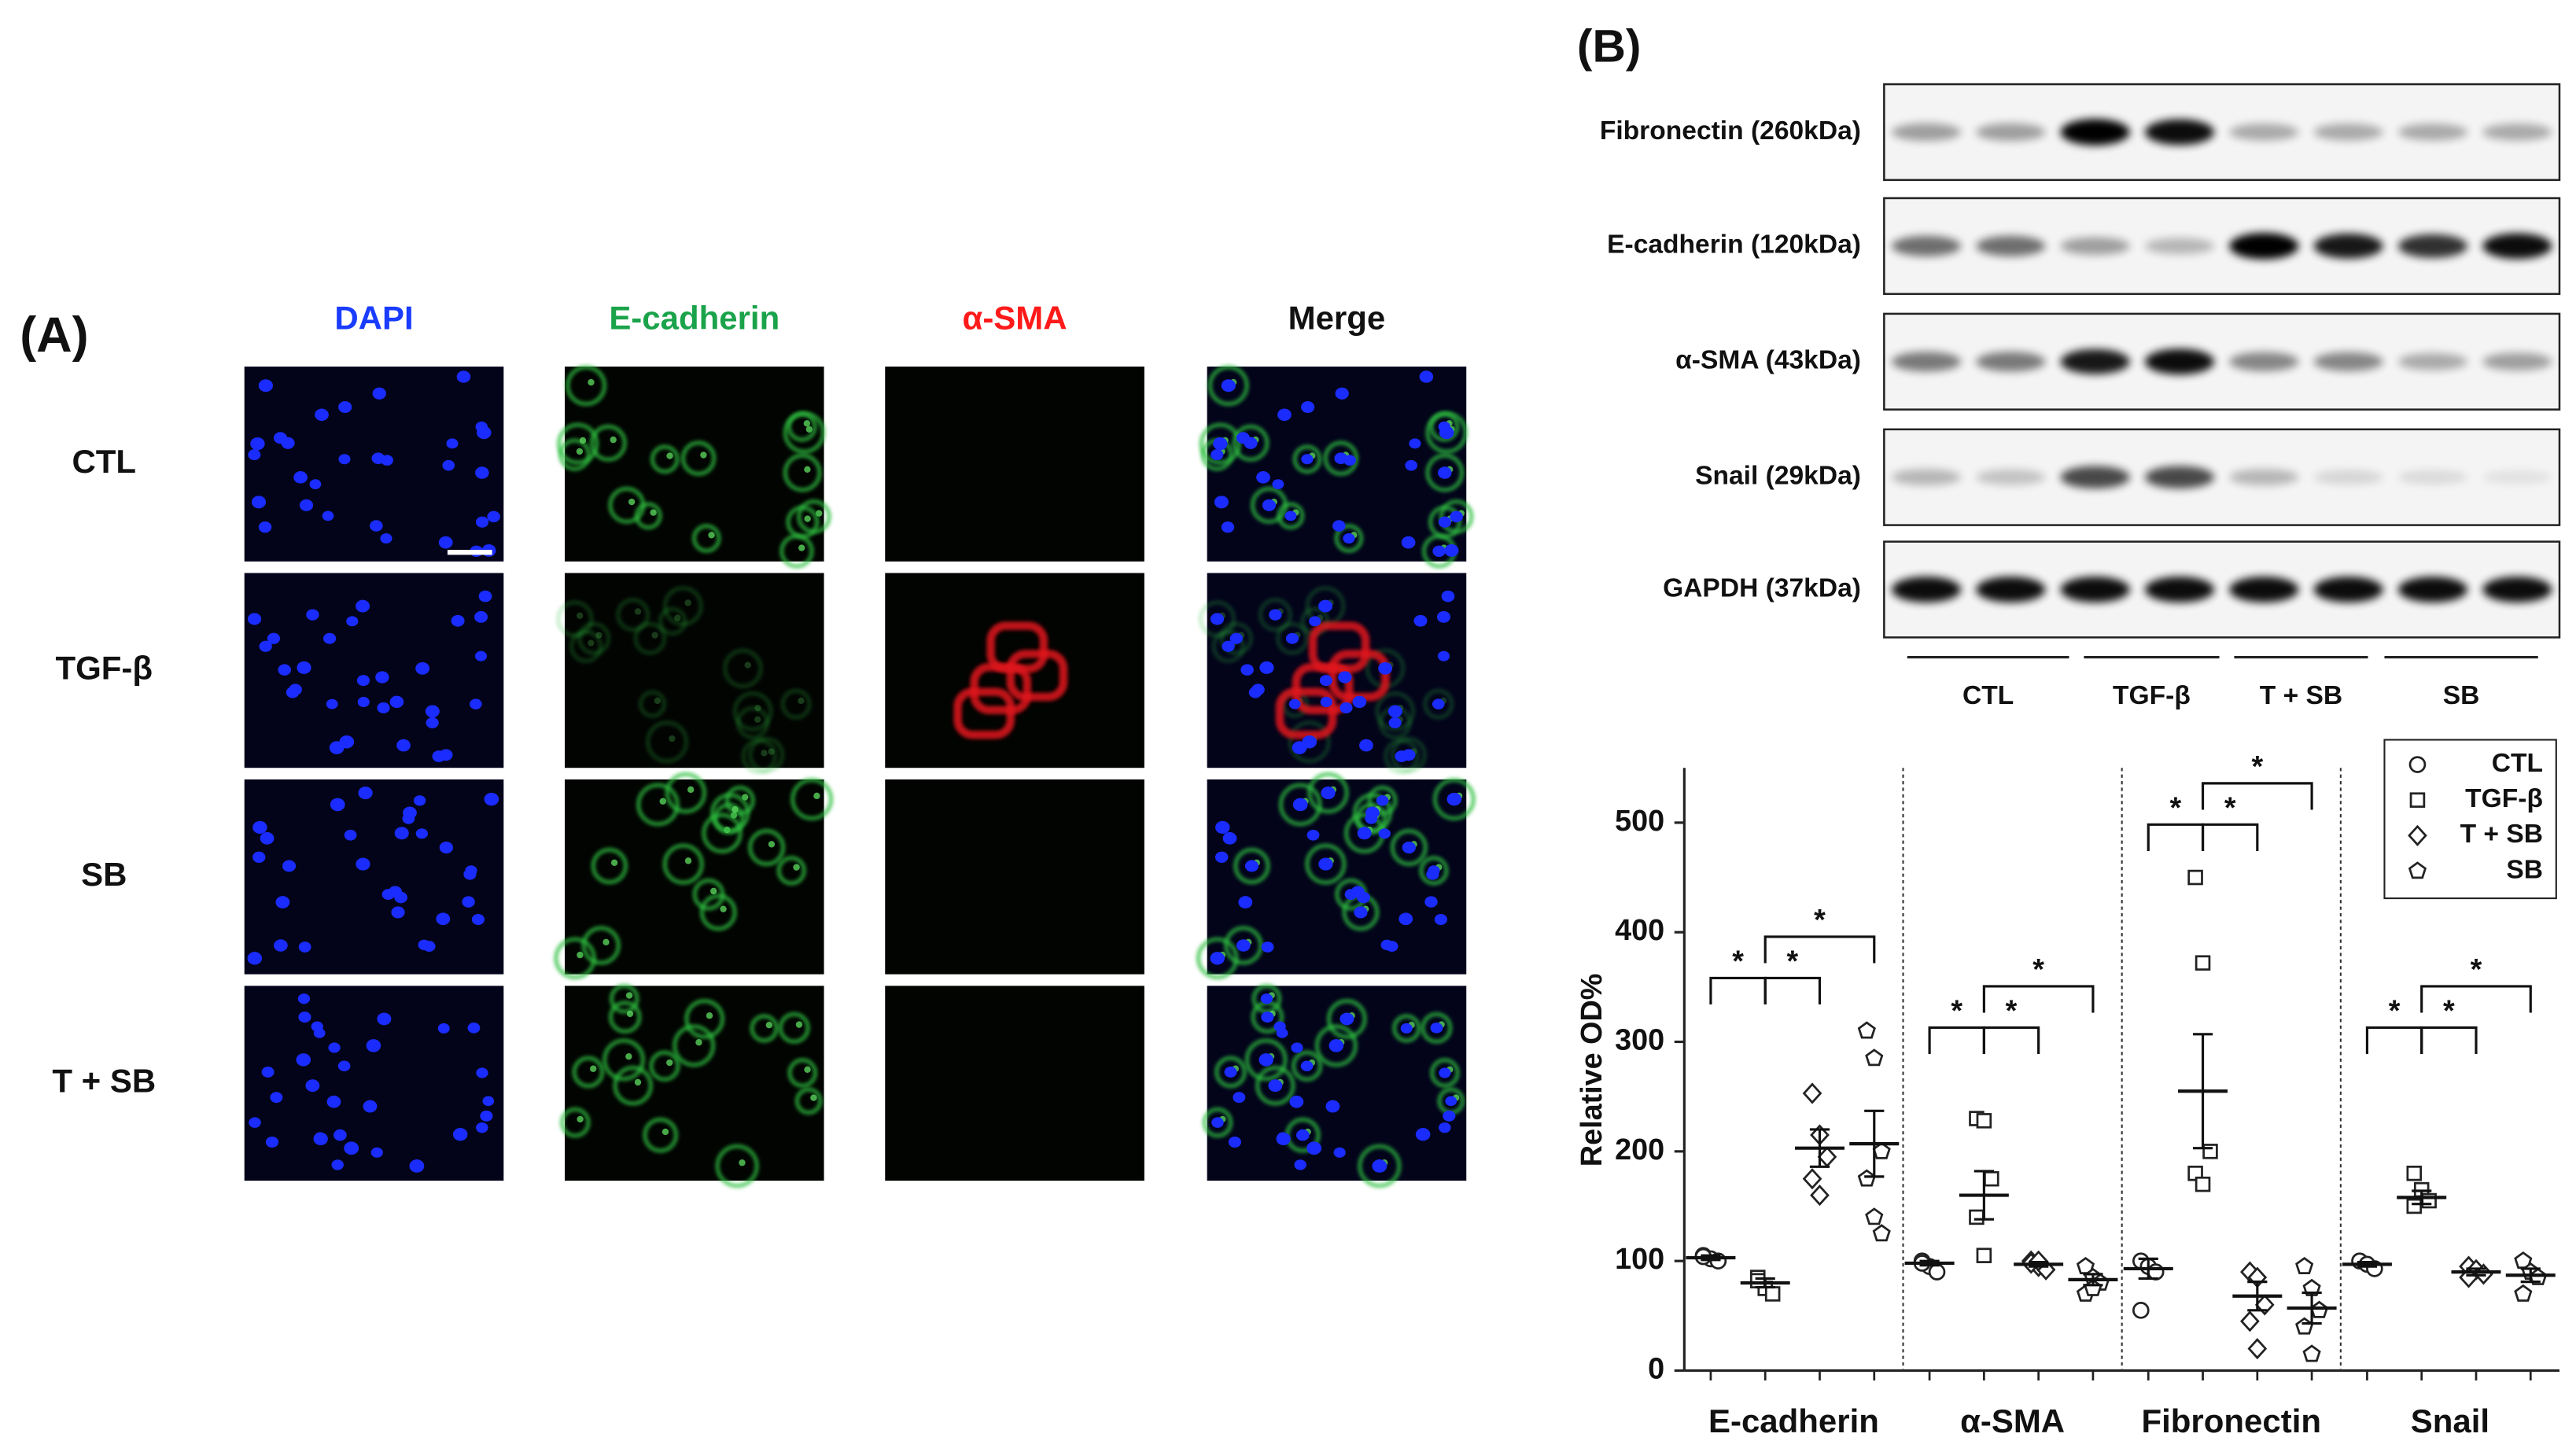  What do you see at coordinates (2176, 837) in the screenshot?
I see `bracket` at bounding box center [2176, 837].